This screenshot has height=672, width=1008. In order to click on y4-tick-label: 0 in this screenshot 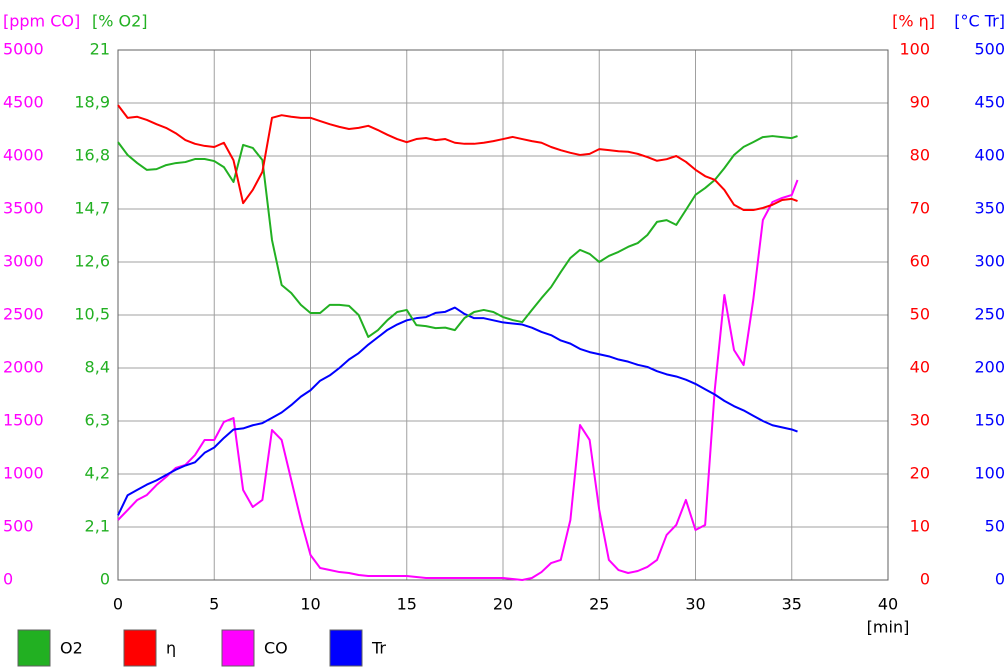, I will do `click(1000, 579)`.